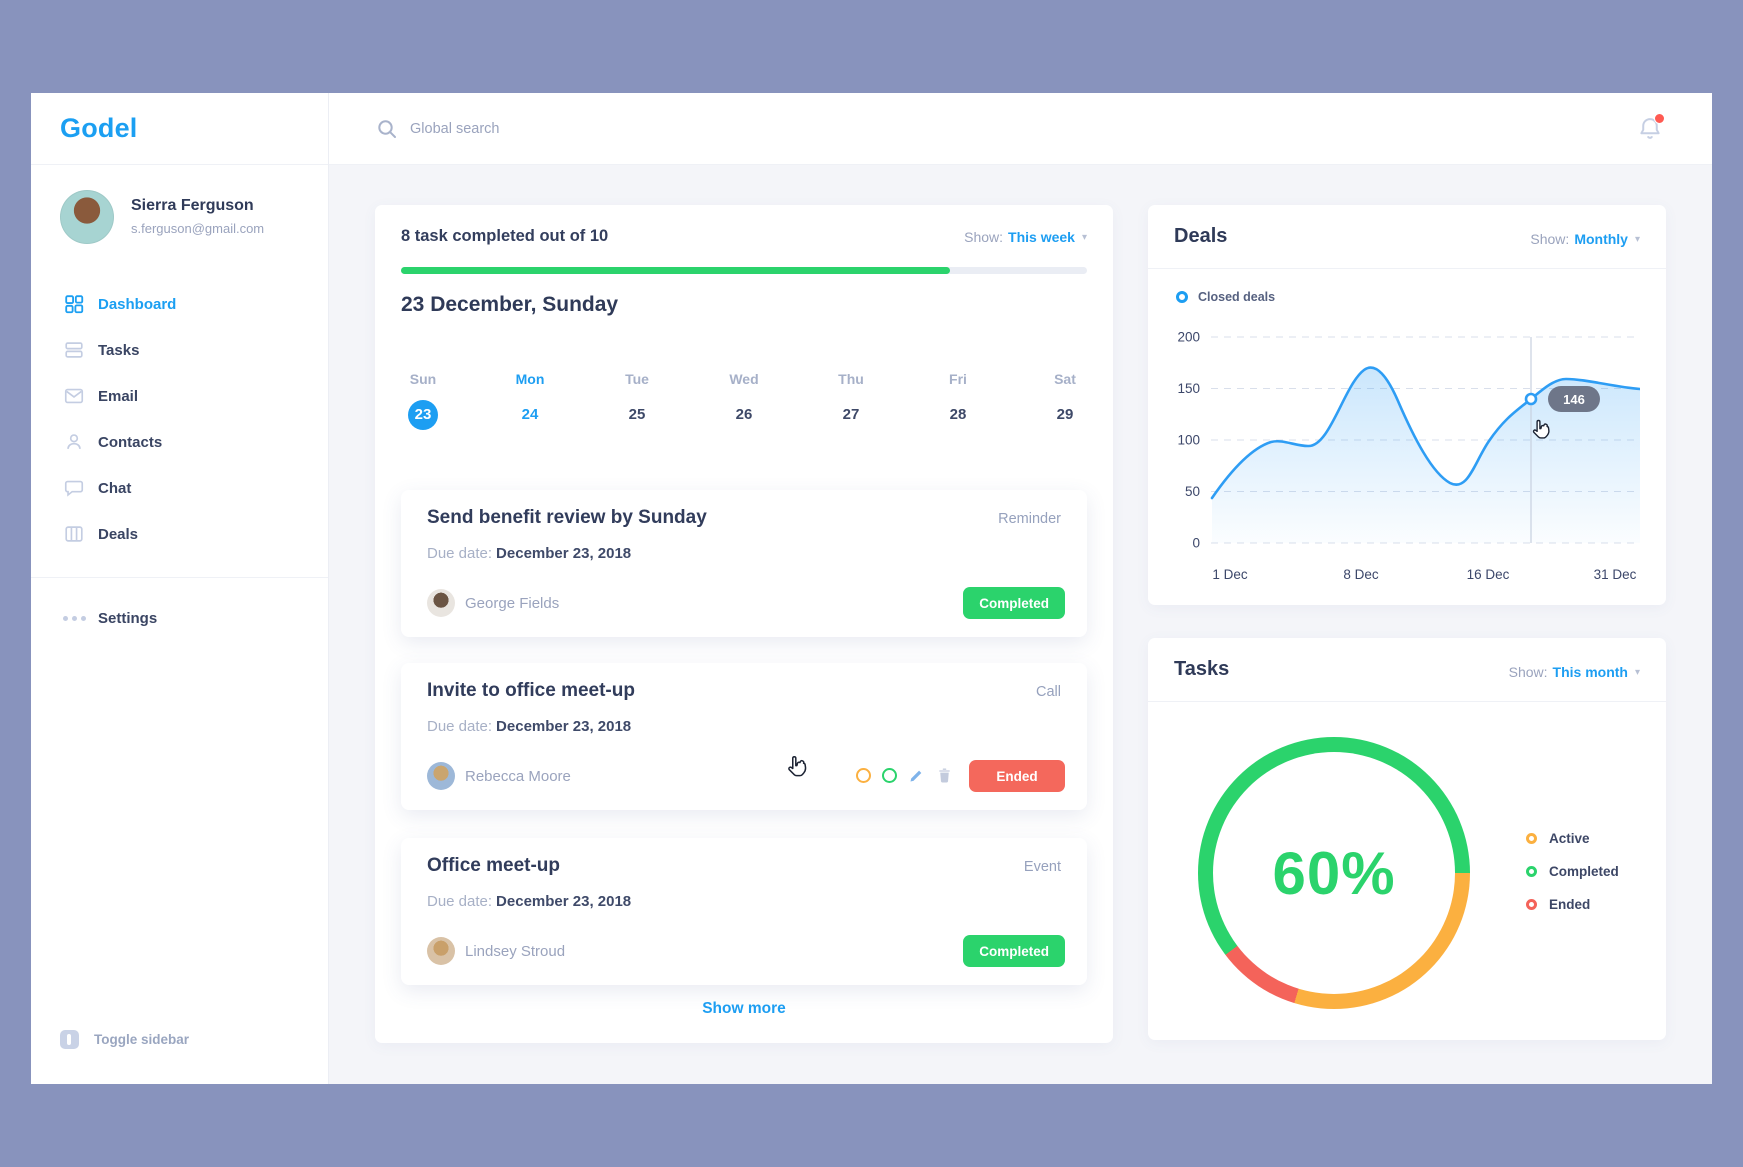 The image size is (1743, 1167). I want to click on week-selector: Sun 23 Mon 24 Tue 25 Wed 26, so click(744, 400).